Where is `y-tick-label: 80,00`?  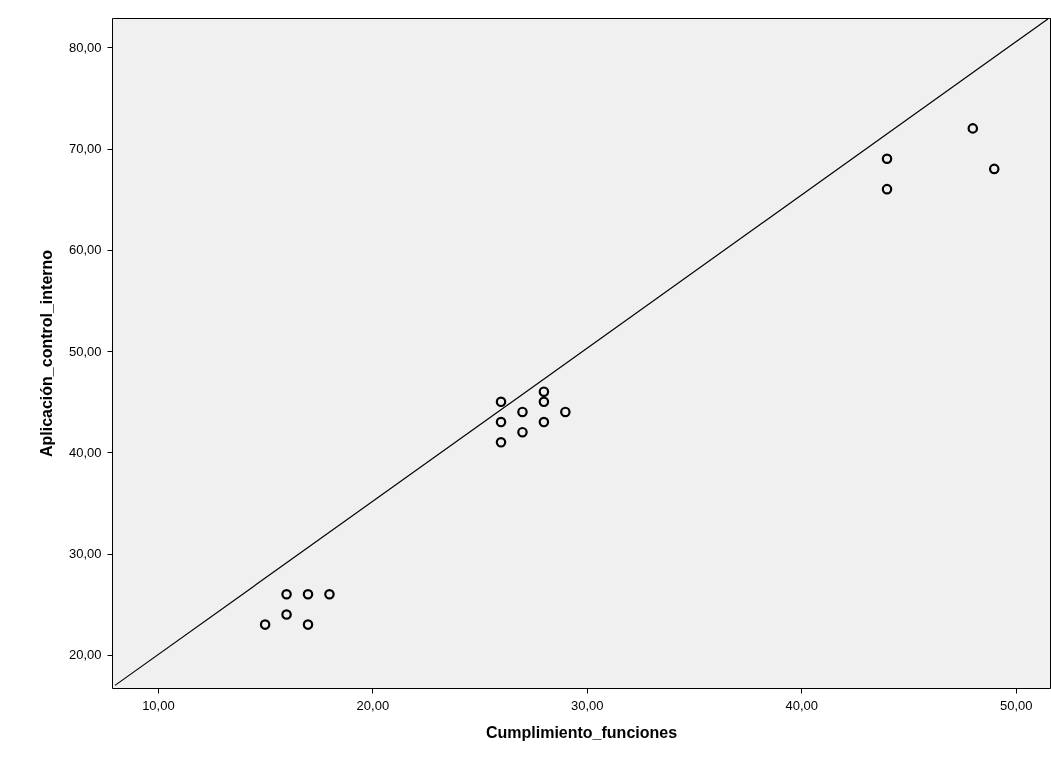
y-tick-label: 80,00 is located at coordinates (85, 47).